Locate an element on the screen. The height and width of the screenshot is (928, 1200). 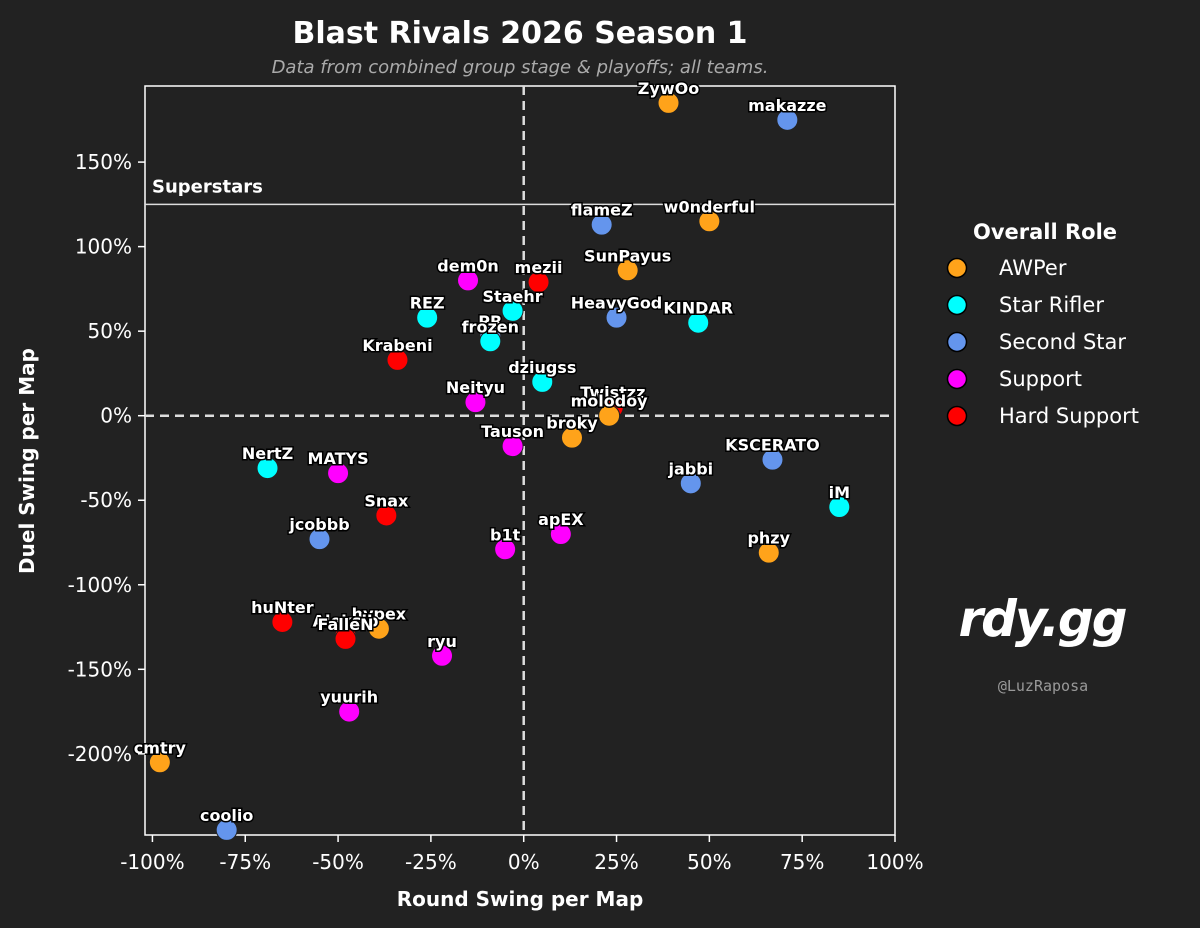
y-tick-label: -200% is located at coordinates (100, 754).